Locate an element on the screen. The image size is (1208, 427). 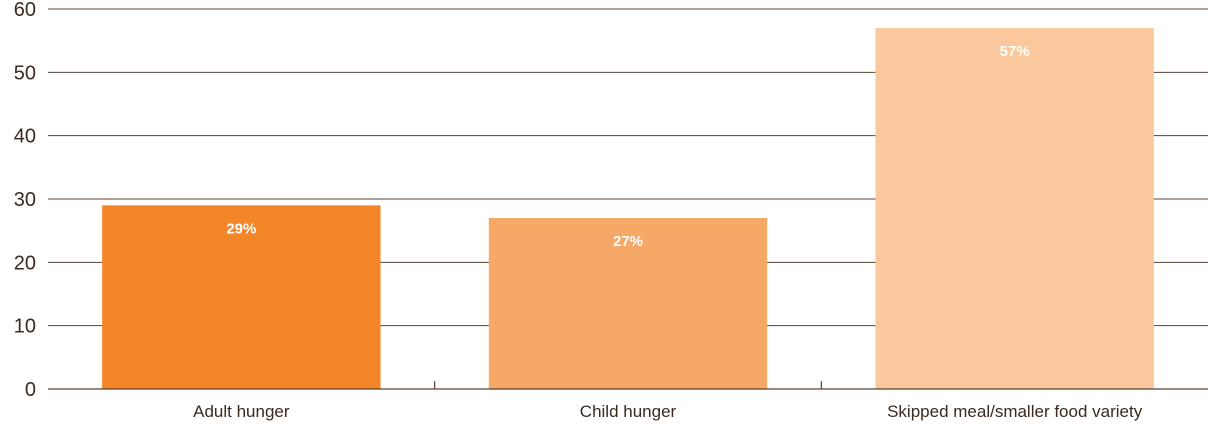
data-label-3: 57% is located at coordinates (1015, 51).